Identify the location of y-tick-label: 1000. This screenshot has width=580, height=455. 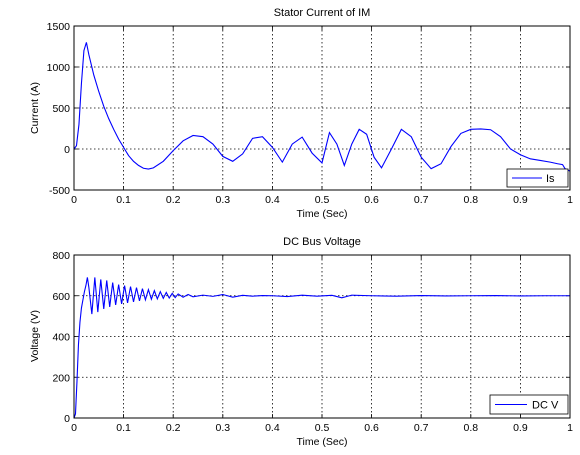
(59, 68).